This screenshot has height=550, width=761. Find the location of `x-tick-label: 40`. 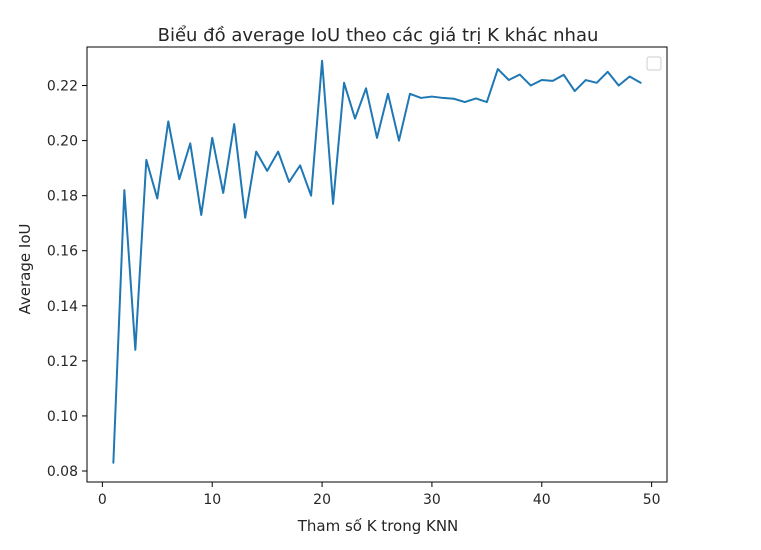

x-tick-label: 40 is located at coordinates (542, 500).